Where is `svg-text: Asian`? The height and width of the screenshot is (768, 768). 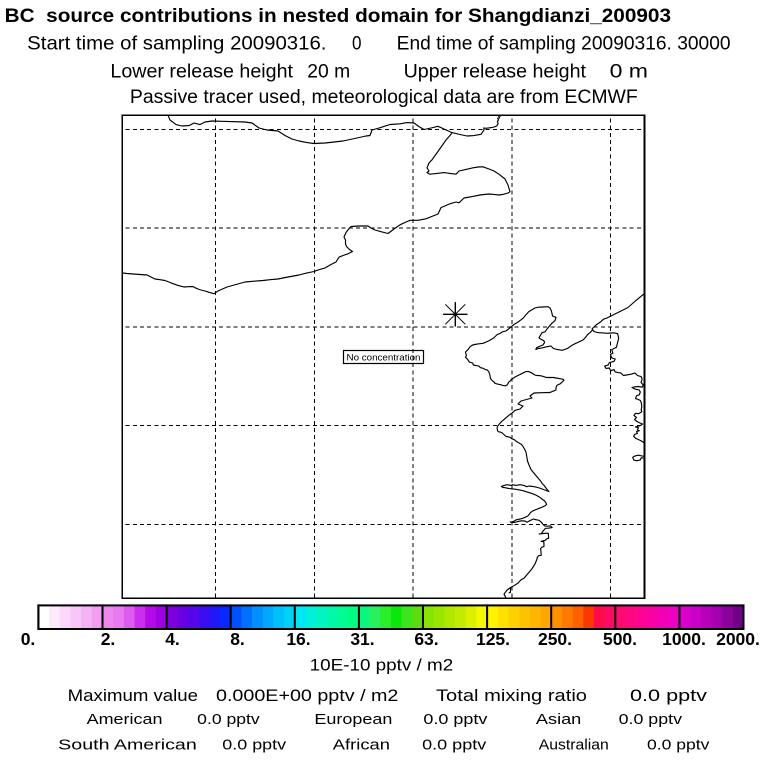
svg-text: Asian is located at coordinates (558, 719).